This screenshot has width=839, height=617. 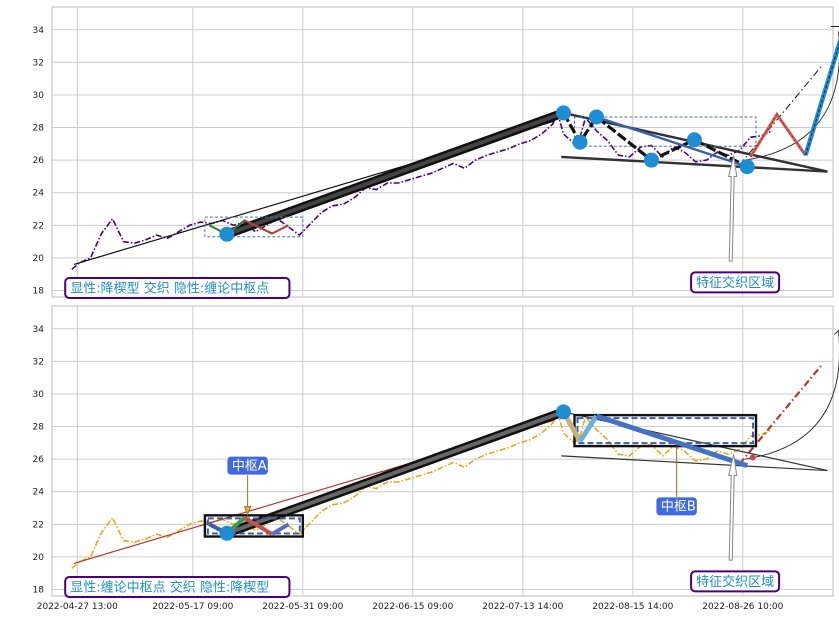 What do you see at coordinates (169, 588) in the screenshot?
I see `annotation-text: 显性:缠论中枢点 交织 隐性:降楔型` at bounding box center [169, 588].